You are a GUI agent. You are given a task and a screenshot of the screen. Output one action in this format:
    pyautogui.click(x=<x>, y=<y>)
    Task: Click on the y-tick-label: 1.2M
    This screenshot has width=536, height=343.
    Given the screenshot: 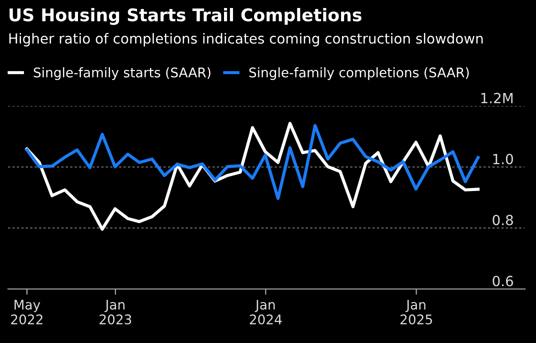 What is the action you would take?
    pyautogui.click(x=497, y=98)
    